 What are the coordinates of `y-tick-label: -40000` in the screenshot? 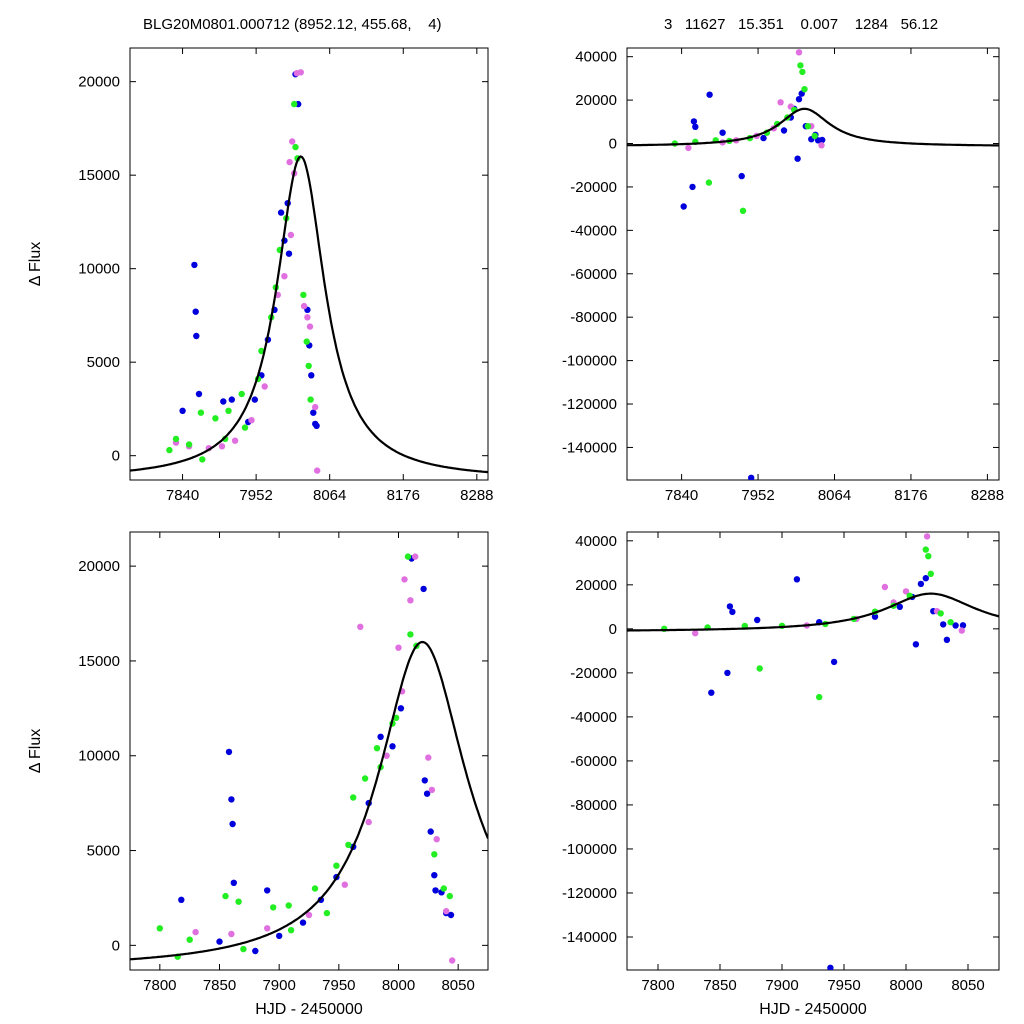 It's located at (593, 717).